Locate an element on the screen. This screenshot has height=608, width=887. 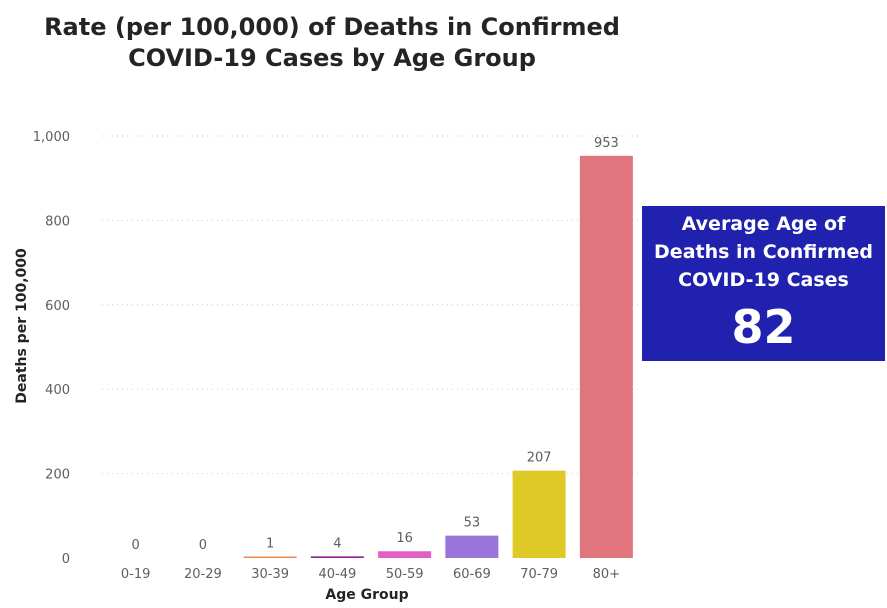
y-tick-label: 0 is located at coordinates (66, 559).